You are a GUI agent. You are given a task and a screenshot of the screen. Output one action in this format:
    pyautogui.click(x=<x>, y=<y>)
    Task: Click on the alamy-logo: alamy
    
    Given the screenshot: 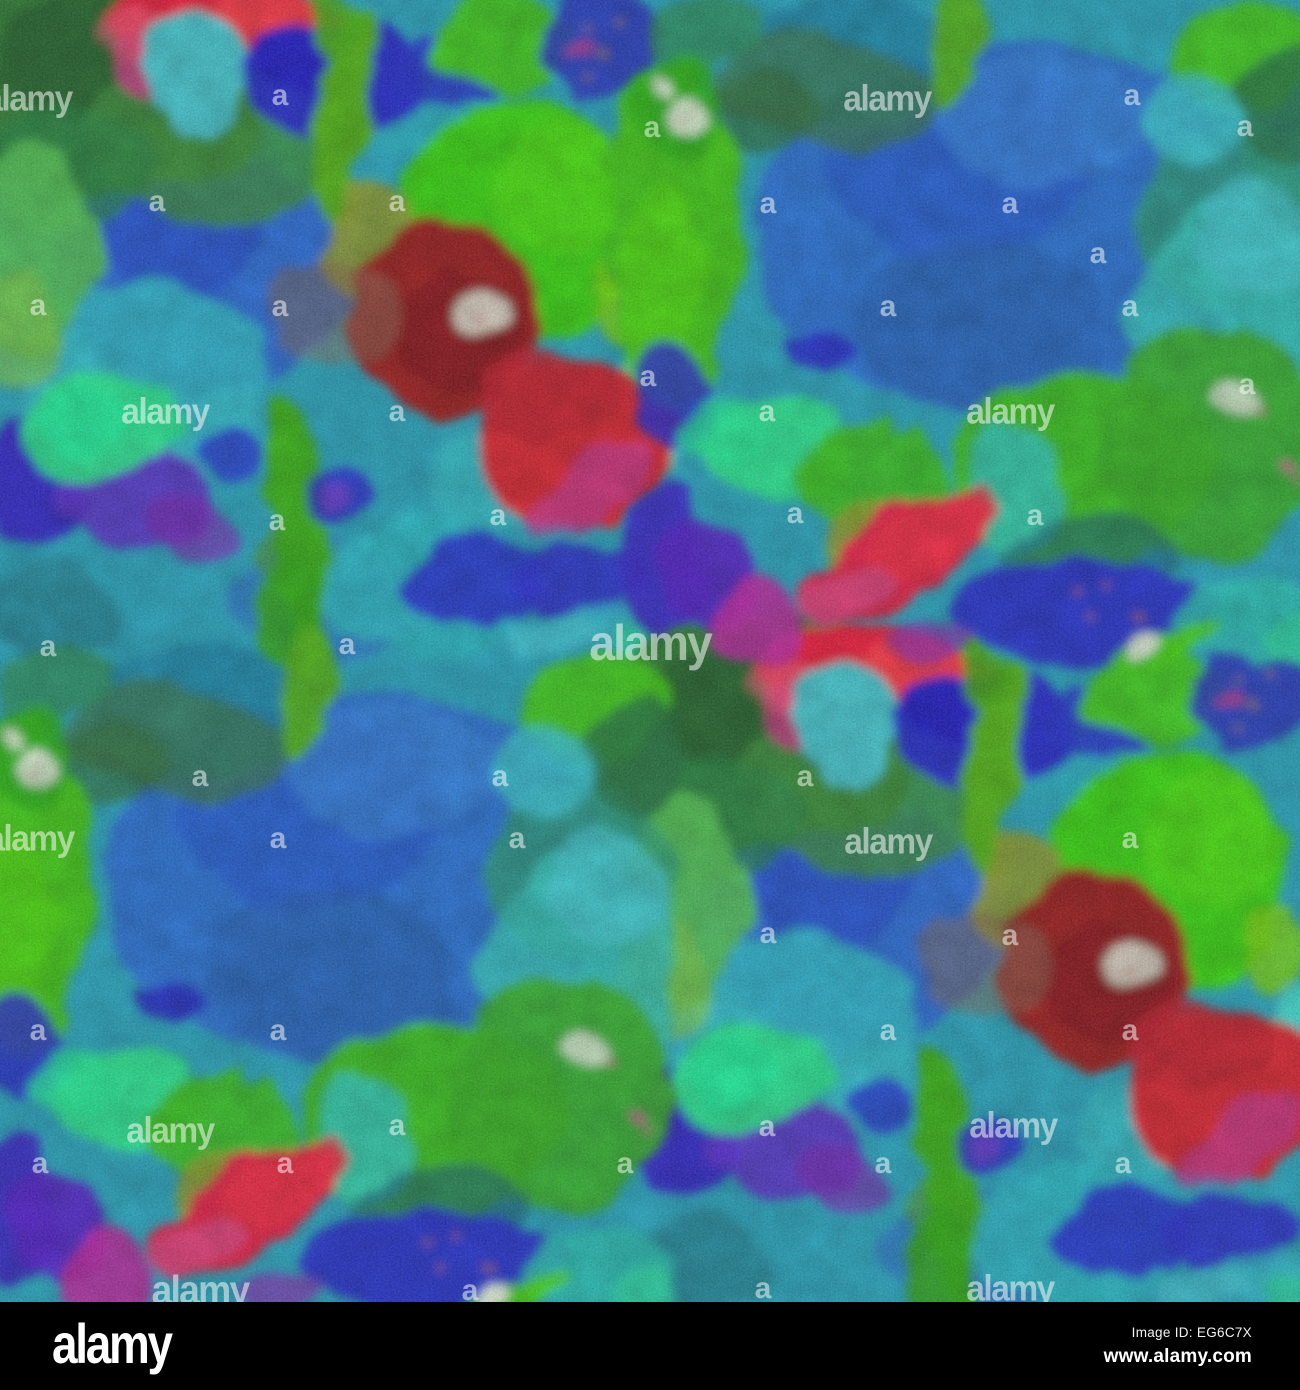 What is the action you would take?
    pyautogui.click(x=112, y=1343)
    